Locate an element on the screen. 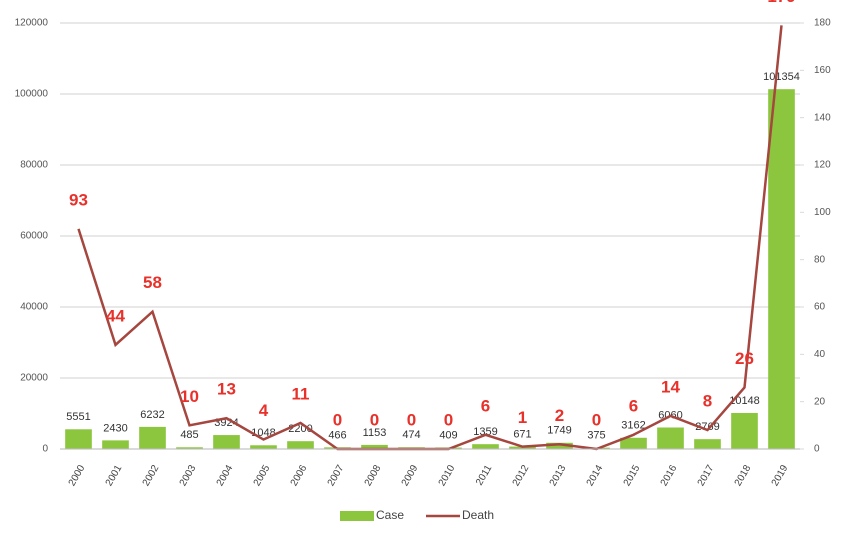 This screenshot has width=856, height=534. bar-value-label: 671 is located at coordinates (522, 435).